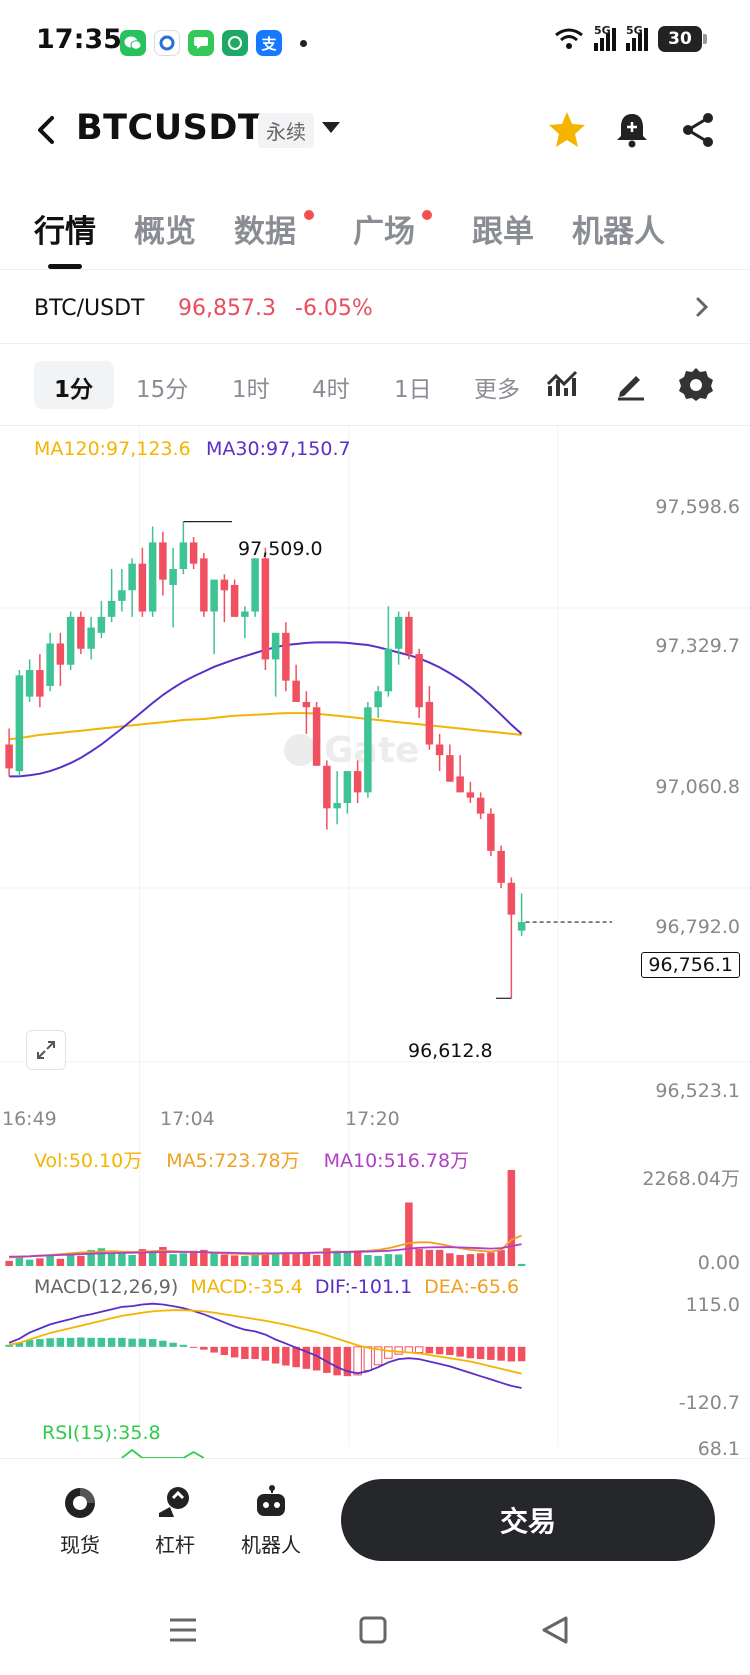 Image resolution: width=750 pixels, height=1675 pixels. I want to click on draw-tool-icon, so click(630, 384).